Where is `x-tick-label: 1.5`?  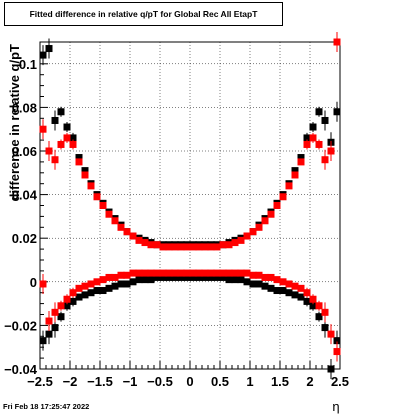
x-tick-label: 1.5 is located at coordinates (280, 381).